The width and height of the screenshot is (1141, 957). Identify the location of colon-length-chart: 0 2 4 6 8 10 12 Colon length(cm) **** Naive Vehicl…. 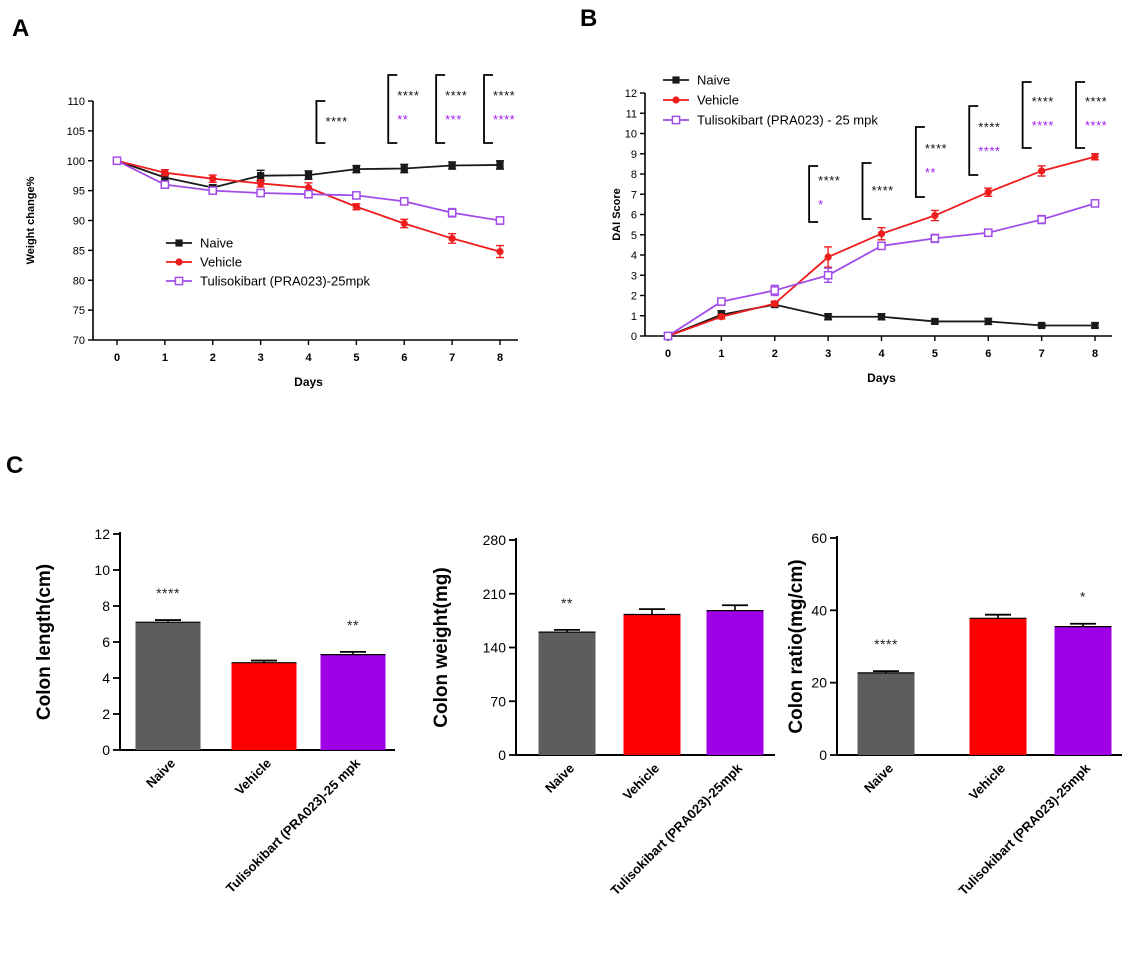
(214, 711).